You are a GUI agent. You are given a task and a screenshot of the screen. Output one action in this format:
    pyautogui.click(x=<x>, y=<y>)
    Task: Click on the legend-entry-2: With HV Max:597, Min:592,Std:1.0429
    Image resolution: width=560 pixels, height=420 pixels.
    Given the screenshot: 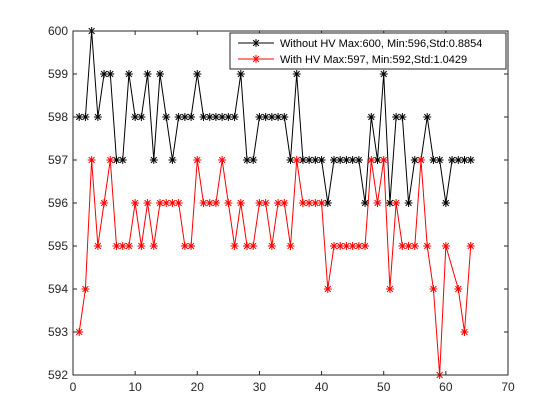 What is the action you would take?
    pyautogui.click(x=352, y=60)
    